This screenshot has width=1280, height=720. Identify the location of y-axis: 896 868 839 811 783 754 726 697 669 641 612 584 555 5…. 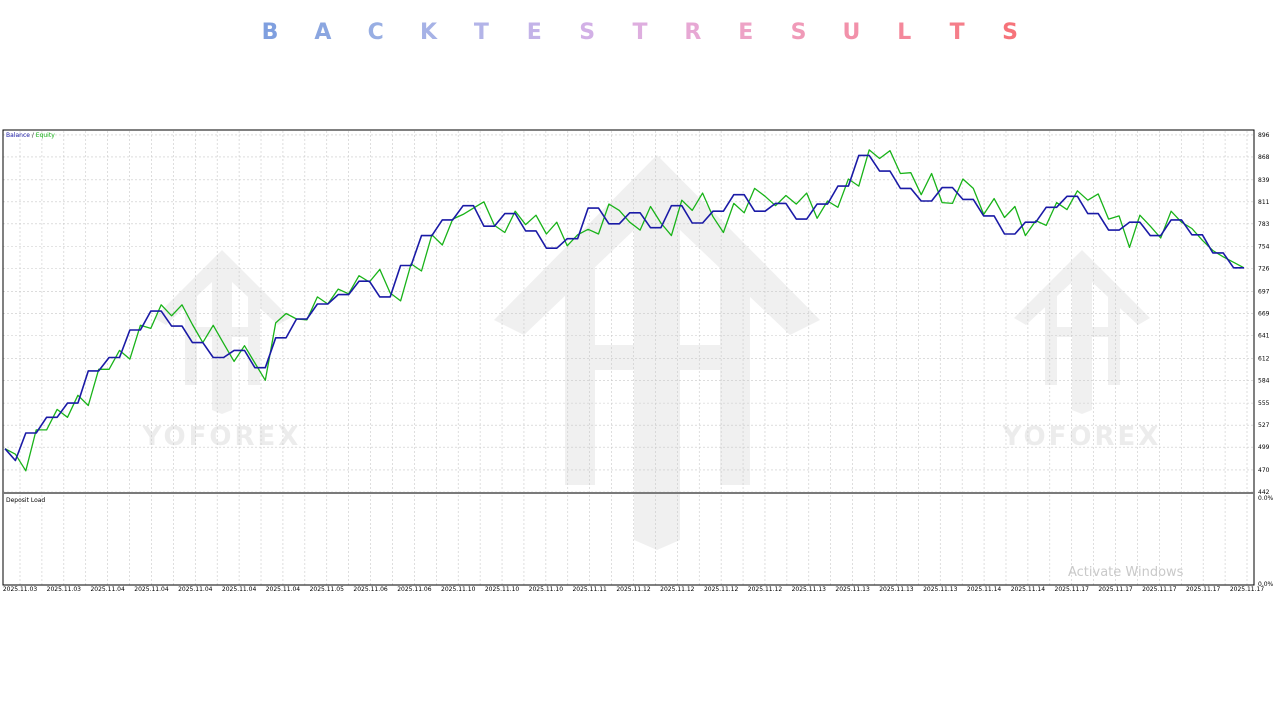
(1264, 314).